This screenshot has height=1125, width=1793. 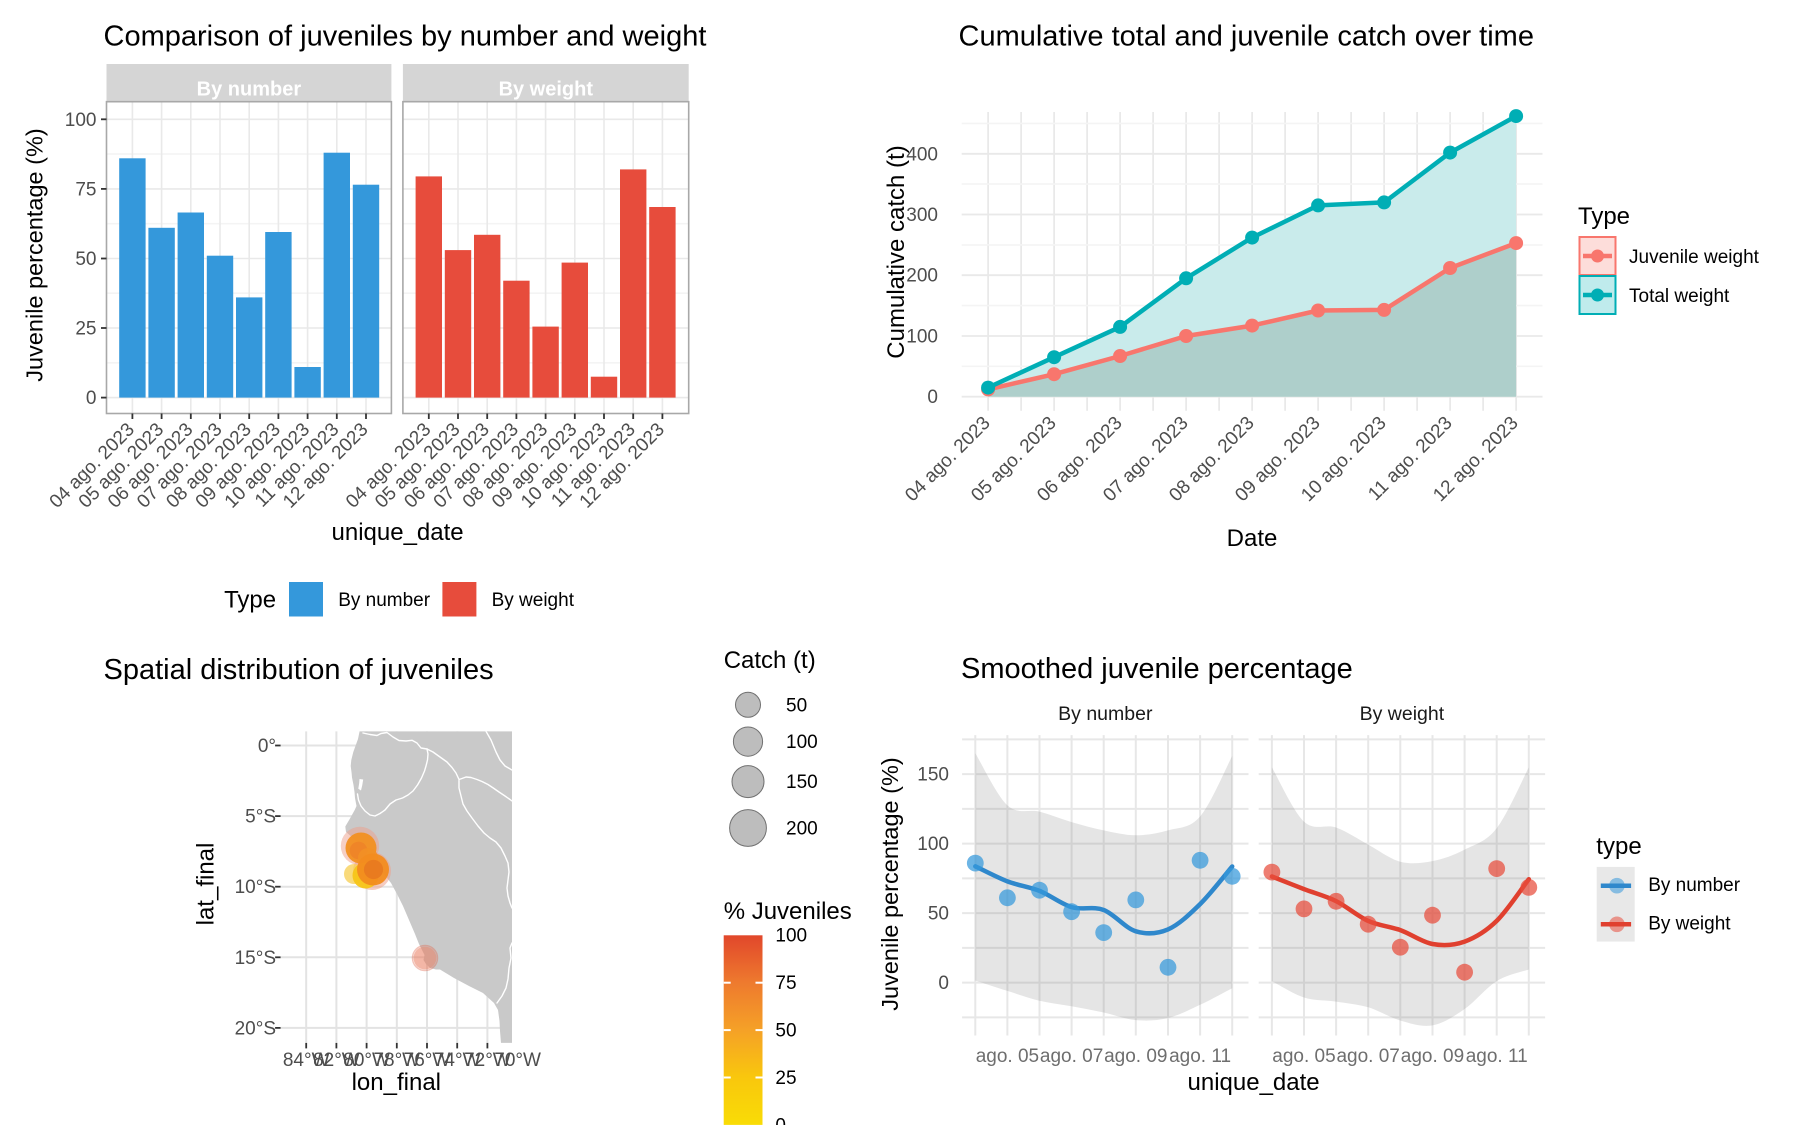 I want to click on svg-text: Smoothed juvenile percentage, so click(x=1157, y=669).